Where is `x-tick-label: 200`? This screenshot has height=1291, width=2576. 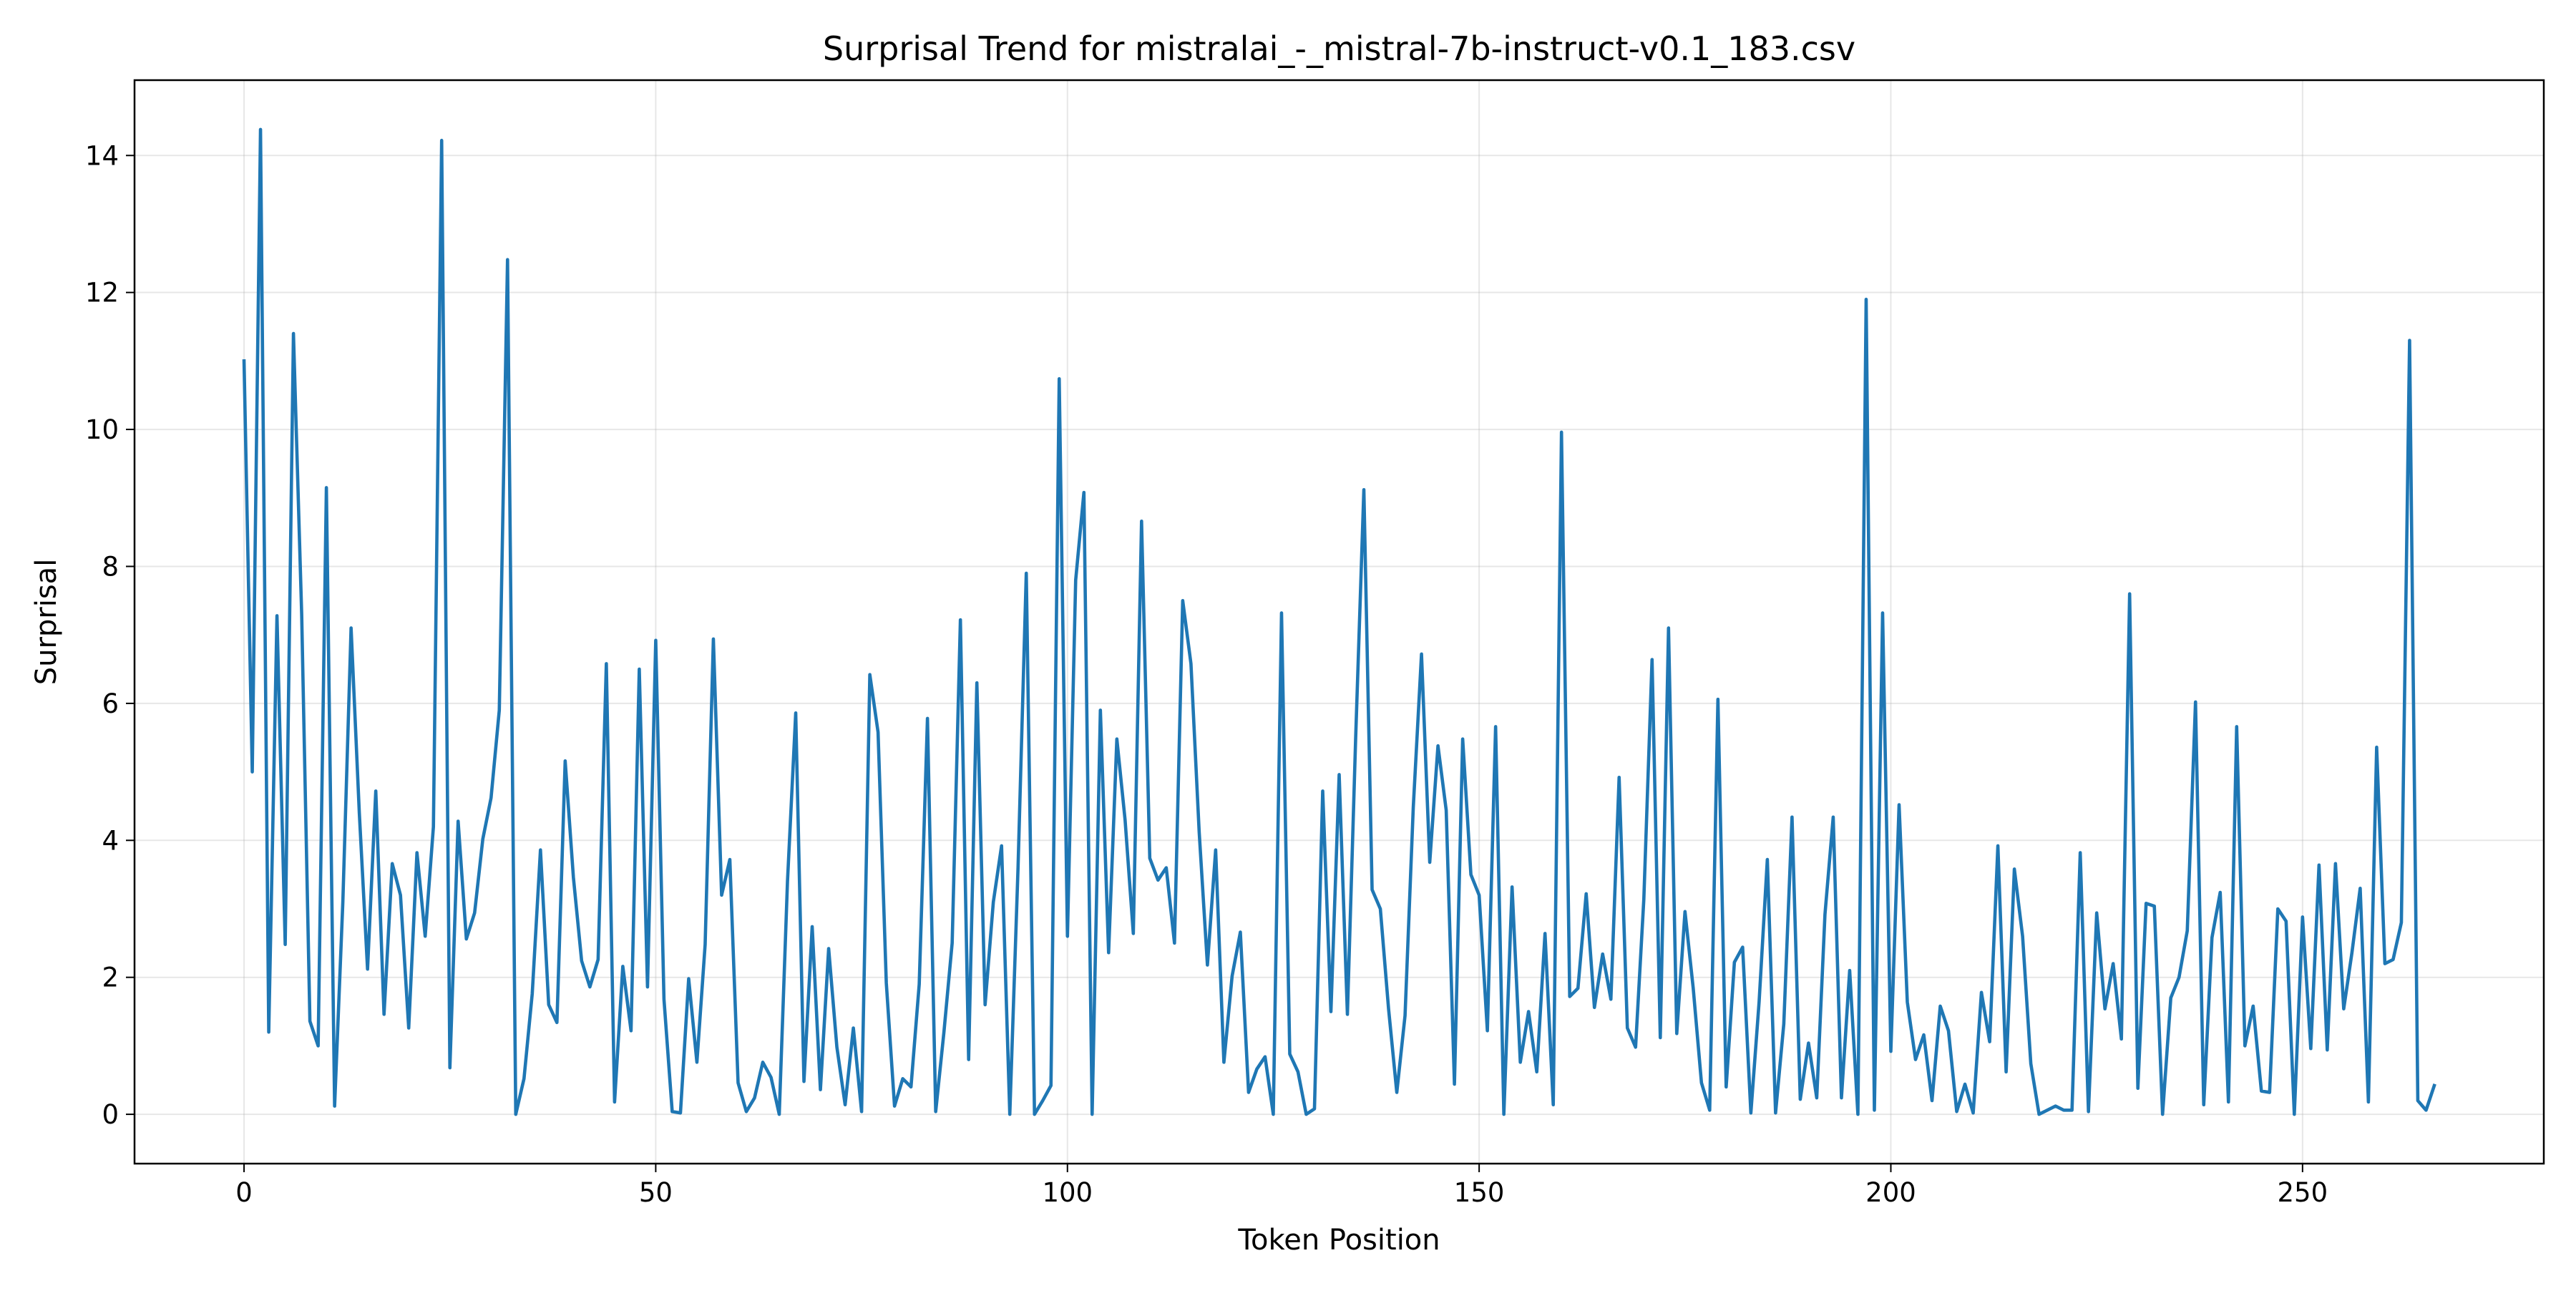 x-tick-label: 200 is located at coordinates (1890, 1192).